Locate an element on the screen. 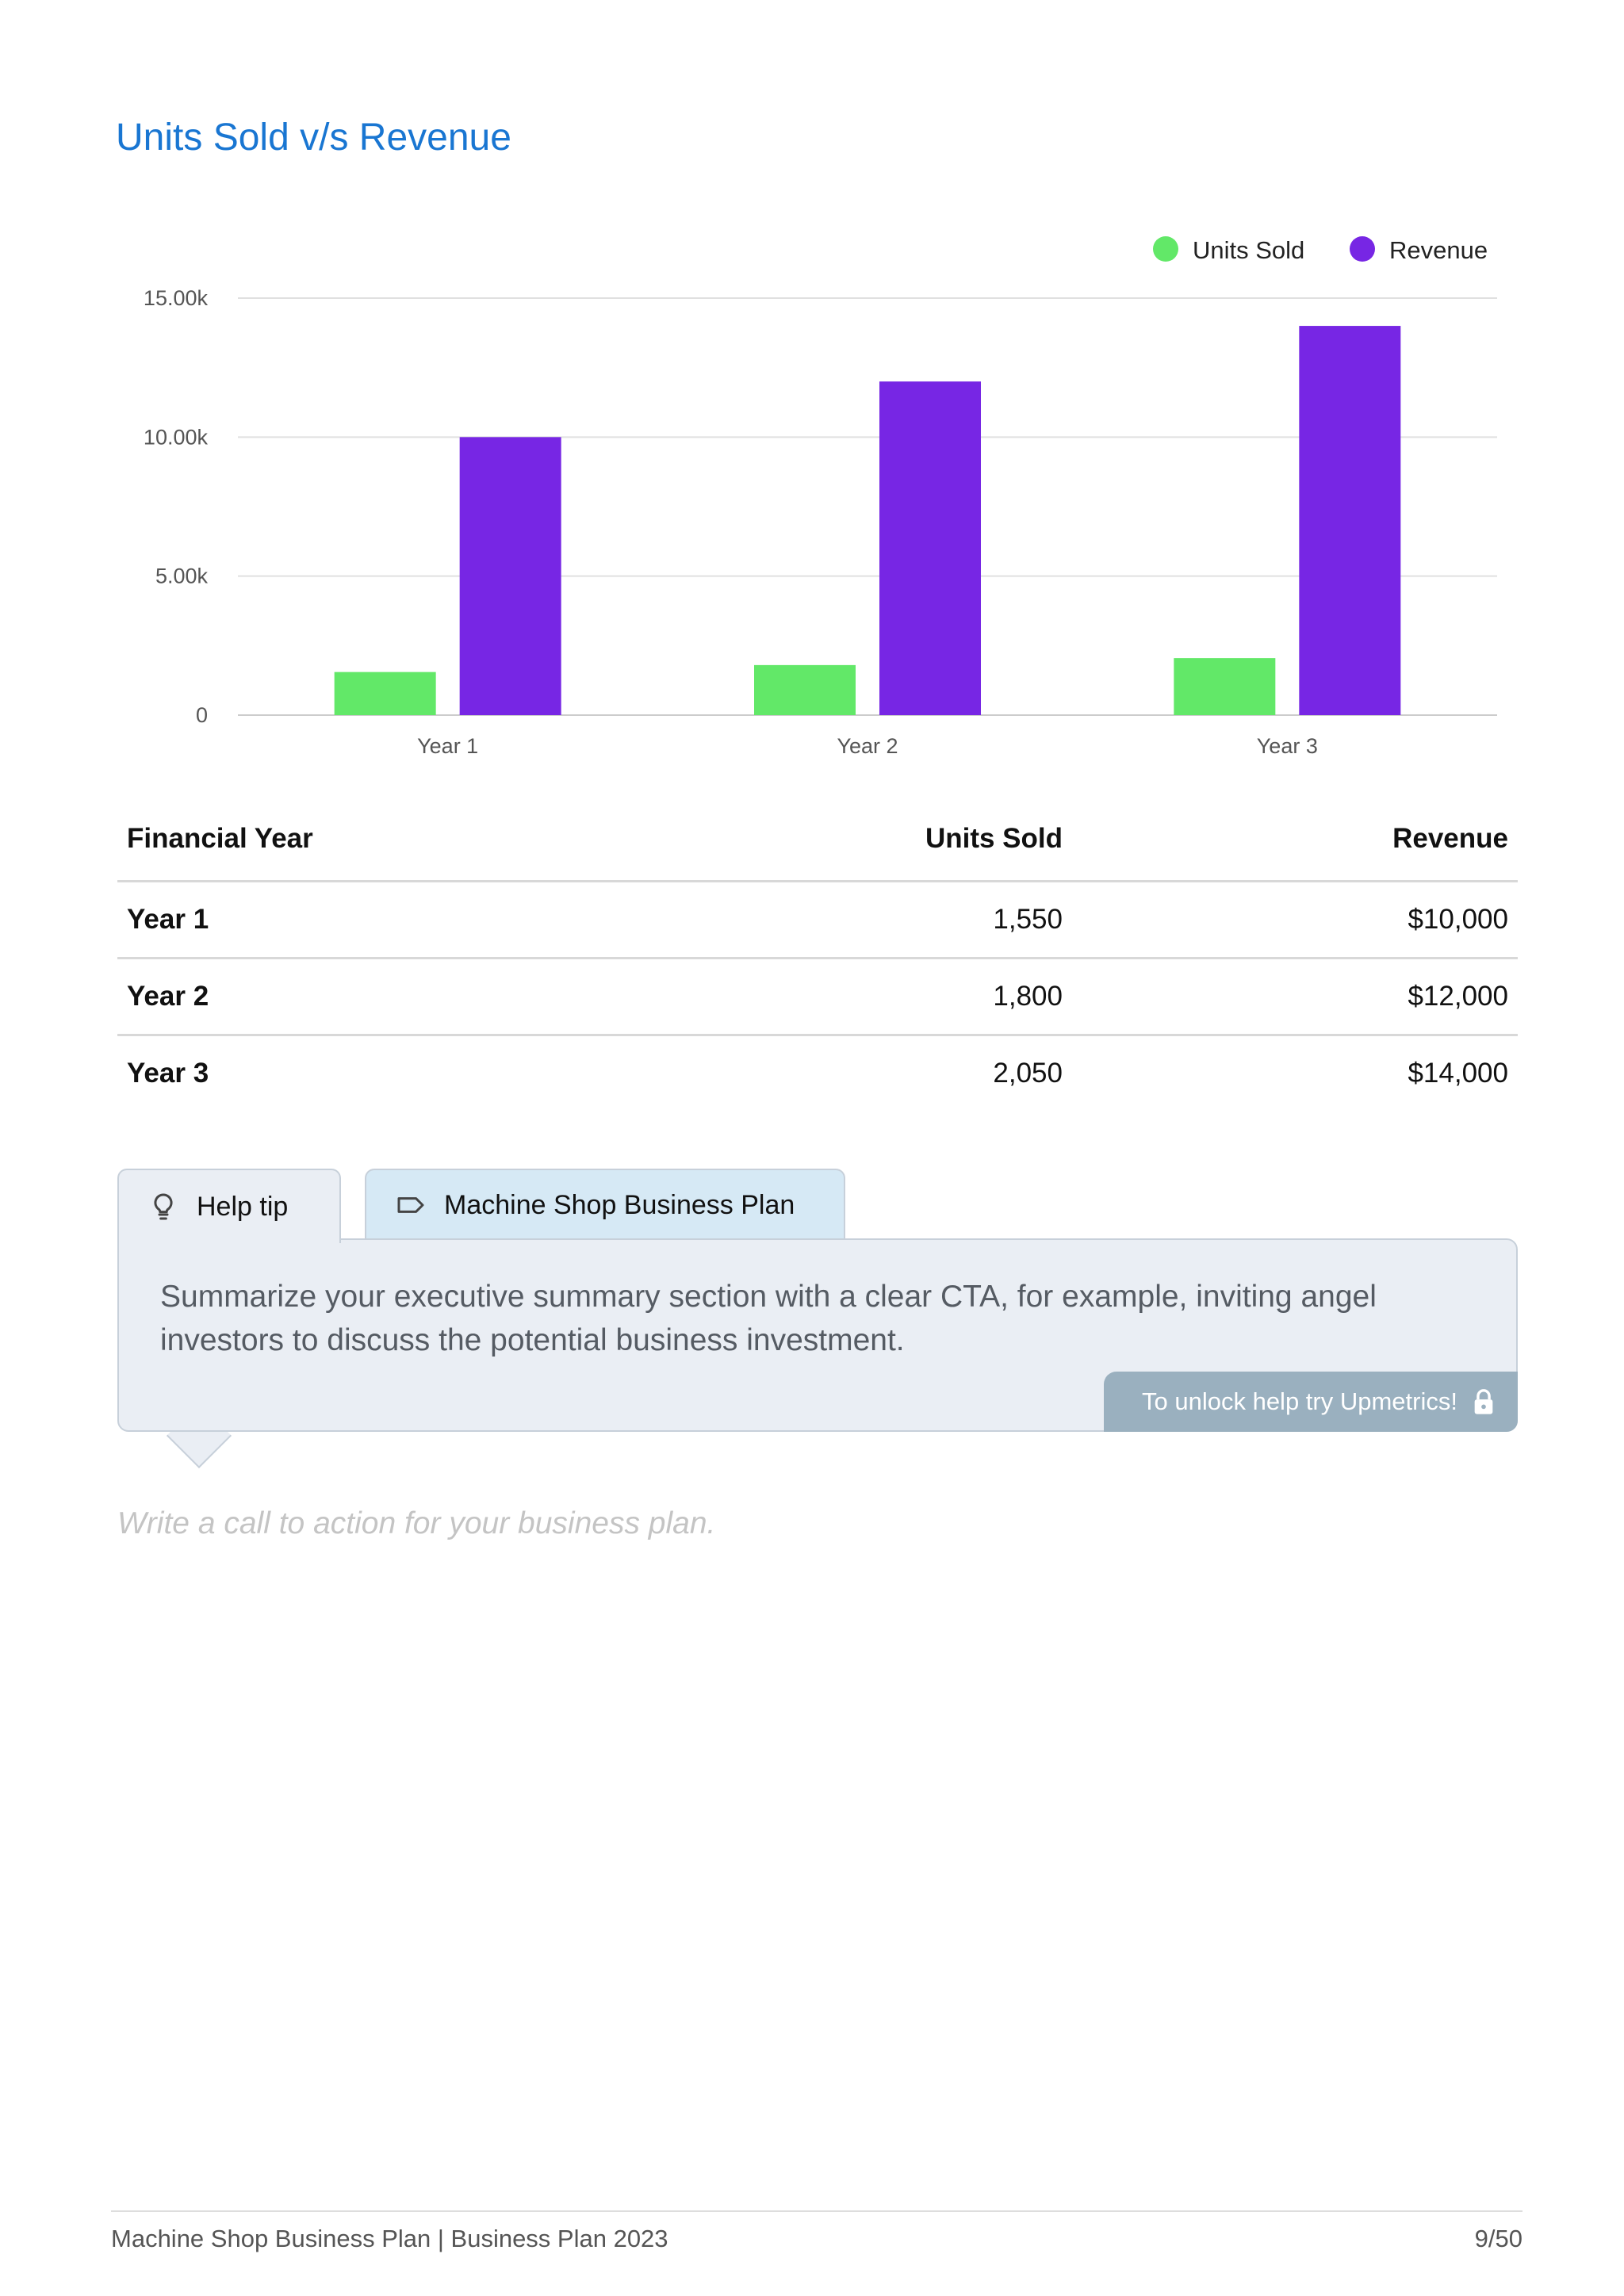 The image size is (1624, 2296). legend-label: Revenue is located at coordinates (1438, 250).